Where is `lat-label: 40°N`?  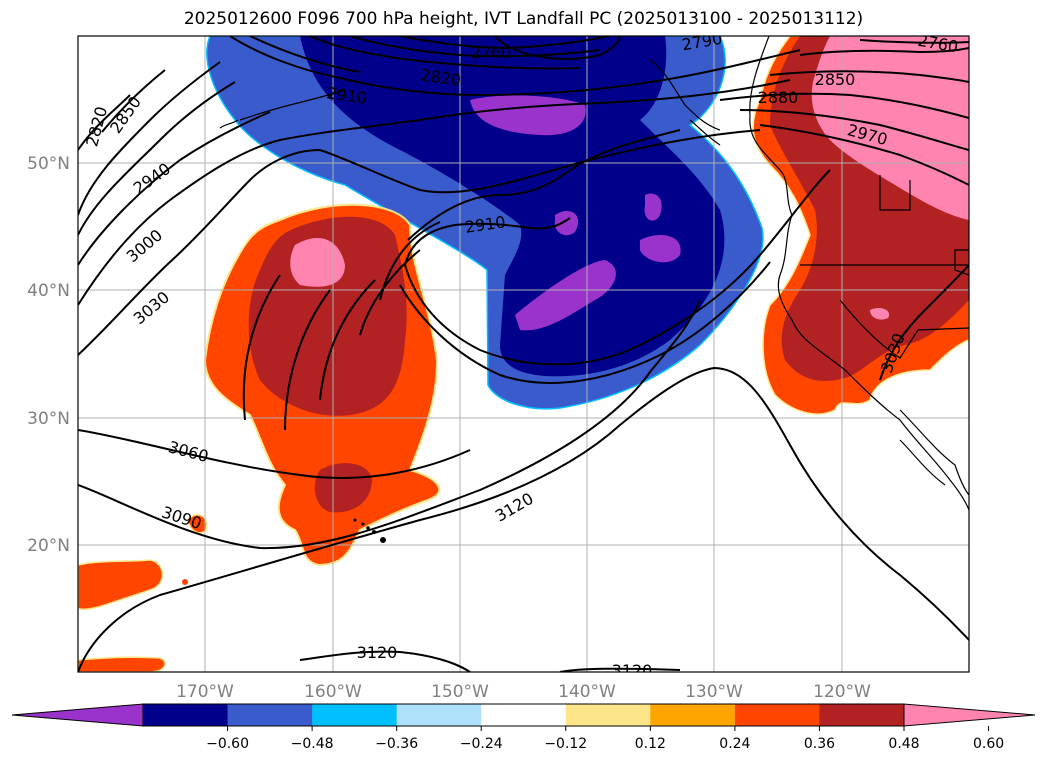 lat-label: 40°N is located at coordinates (48, 291).